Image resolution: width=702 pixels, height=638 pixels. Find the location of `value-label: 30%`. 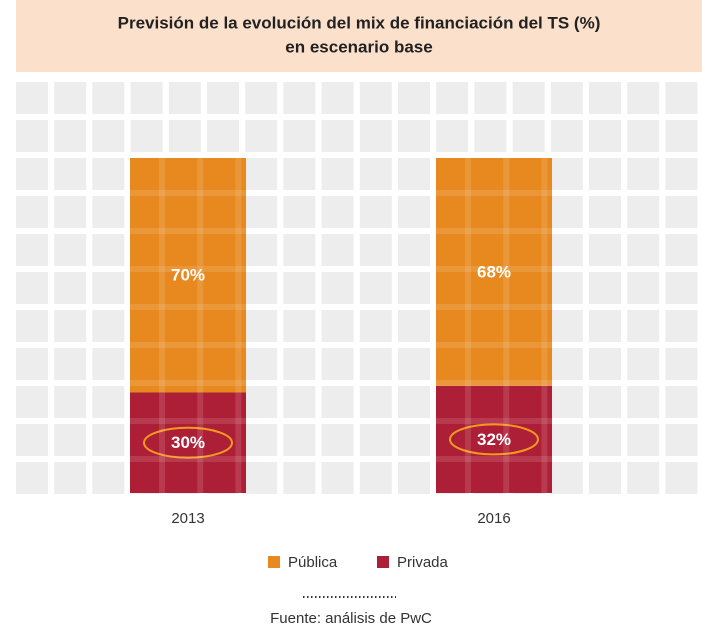

value-label: 30% is located at coordinates (188, 442).